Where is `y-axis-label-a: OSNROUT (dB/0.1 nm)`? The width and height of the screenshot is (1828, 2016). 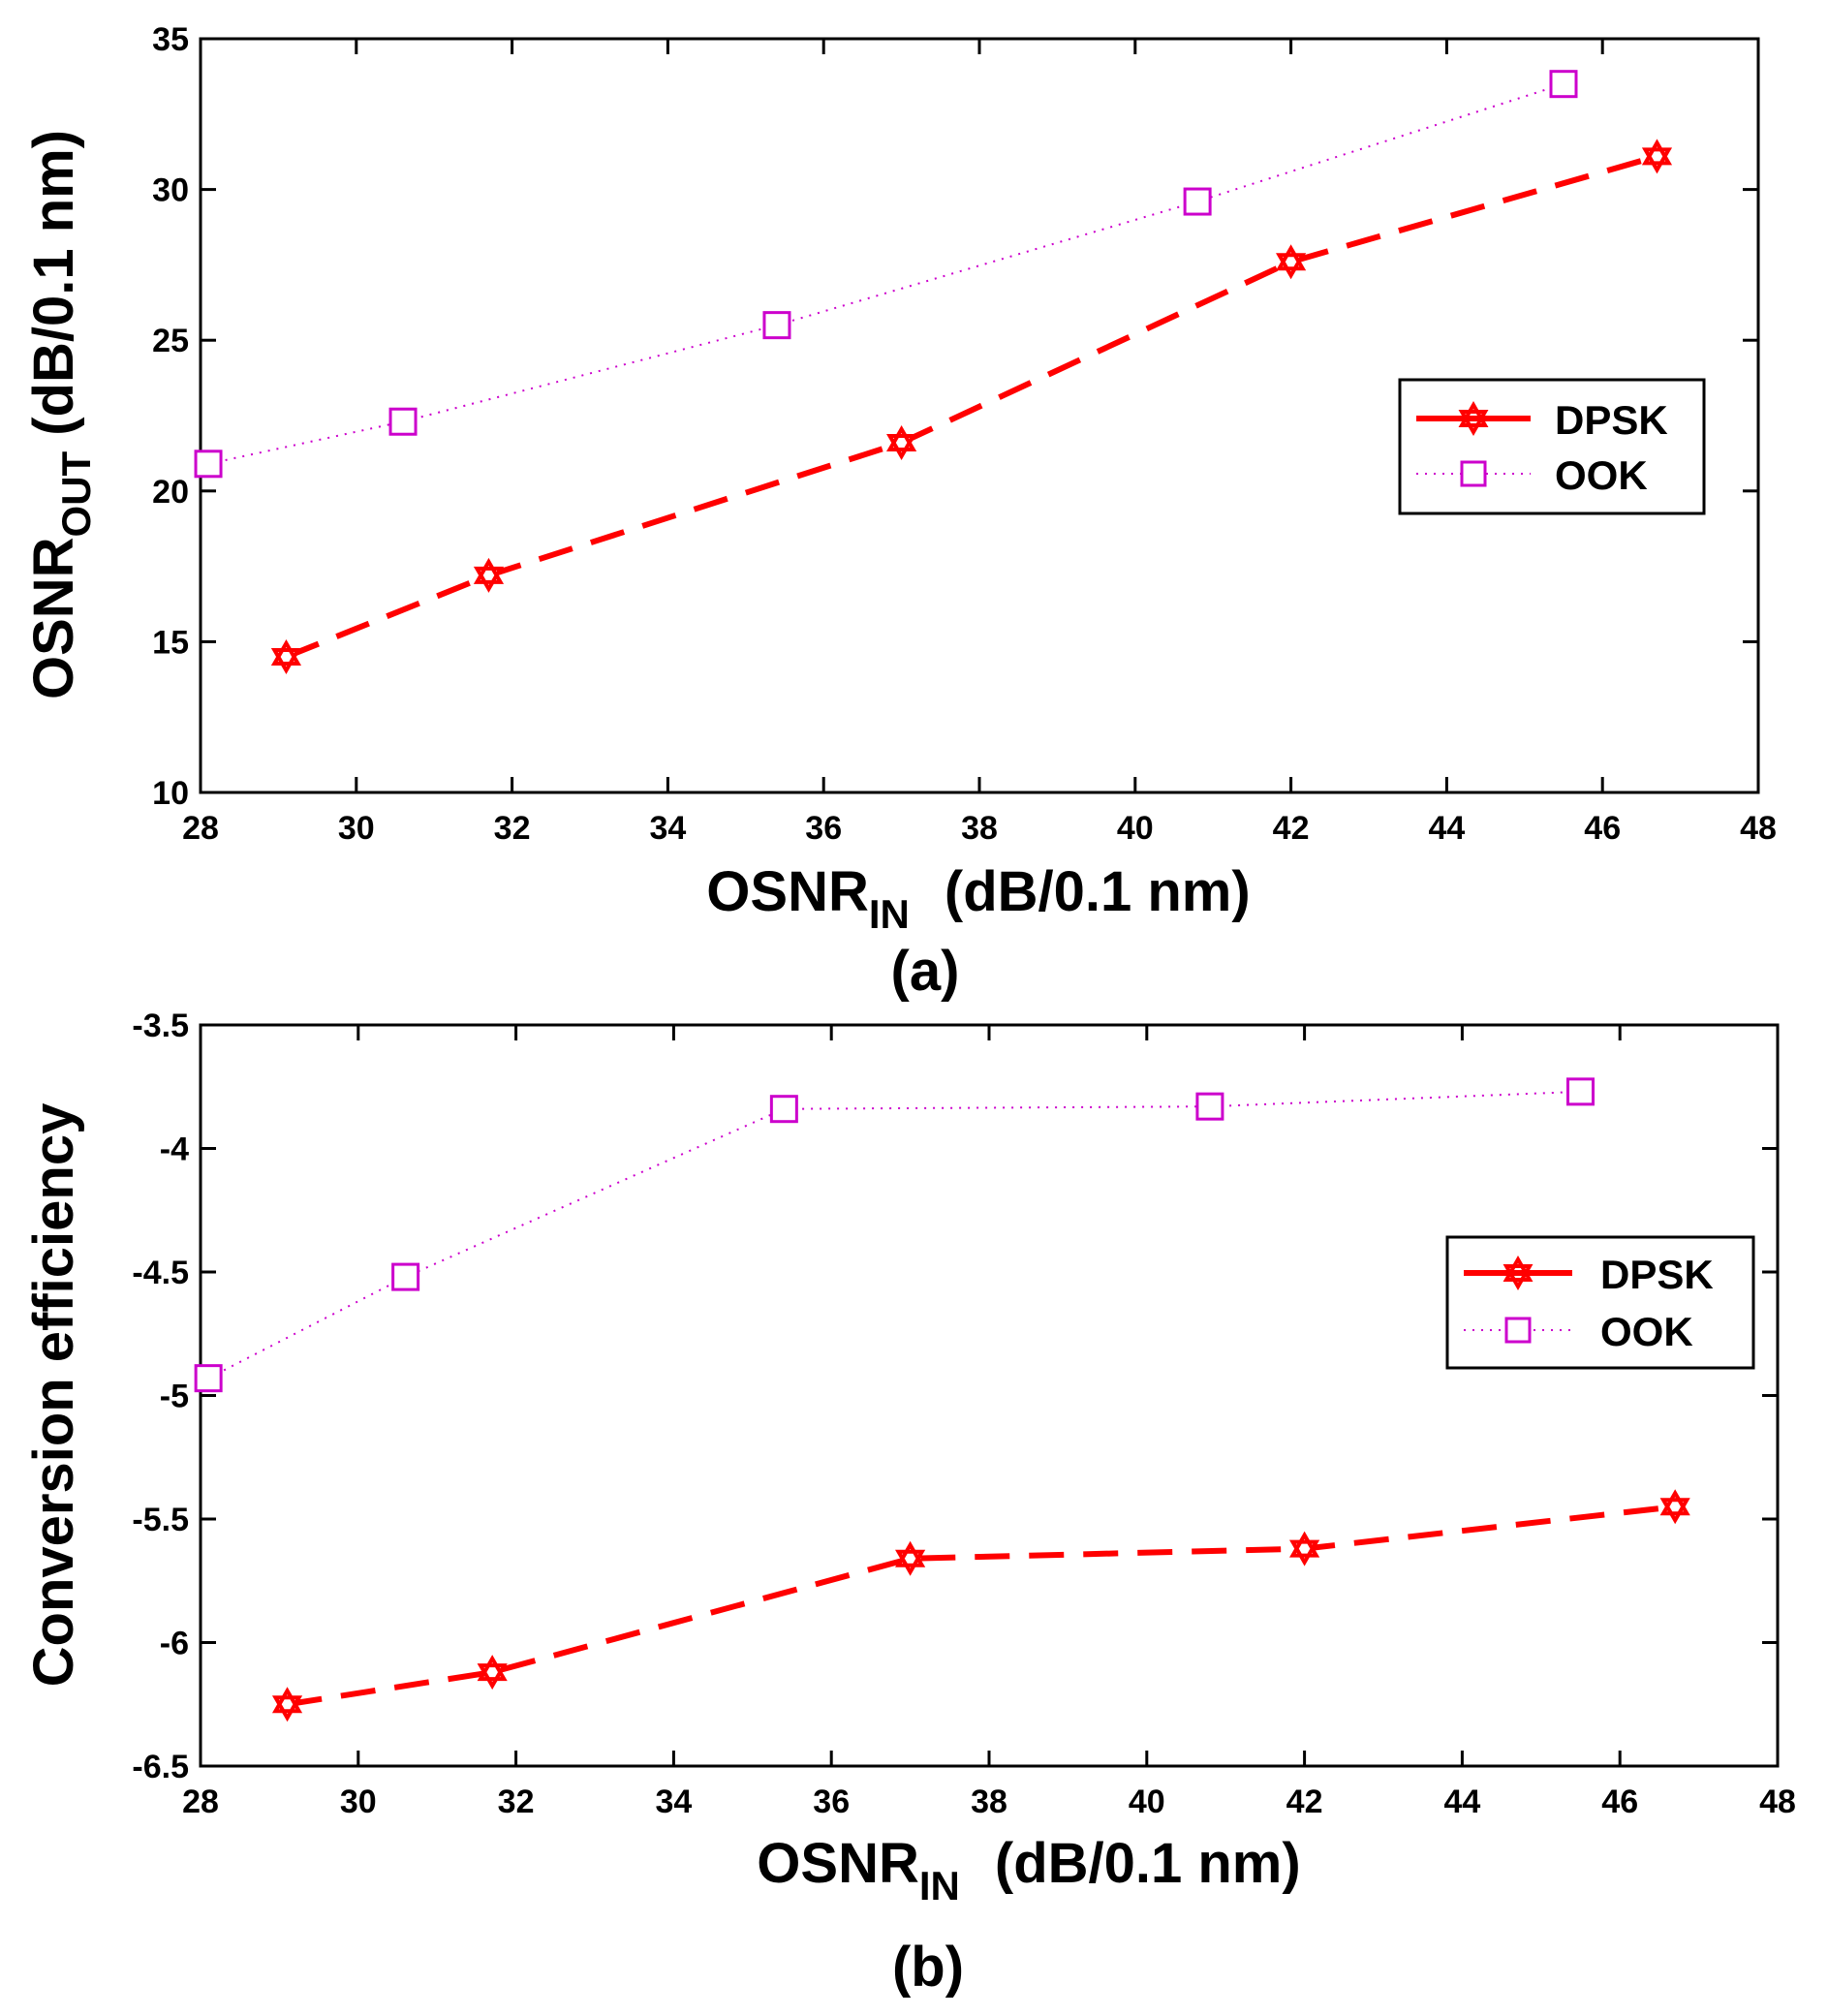 y-axis-label-a: OSNROUT (dB/0.1 nm) is located at coordinates (60, 414).